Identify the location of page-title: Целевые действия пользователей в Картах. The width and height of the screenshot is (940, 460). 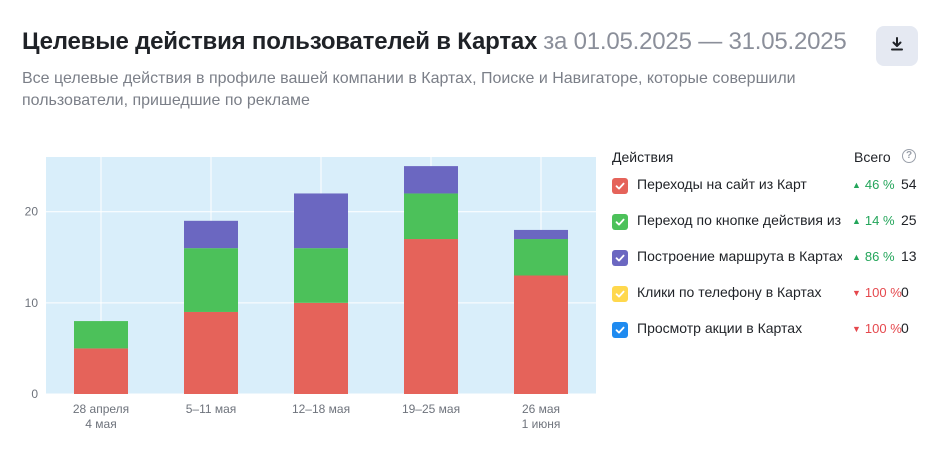
(280, 41).